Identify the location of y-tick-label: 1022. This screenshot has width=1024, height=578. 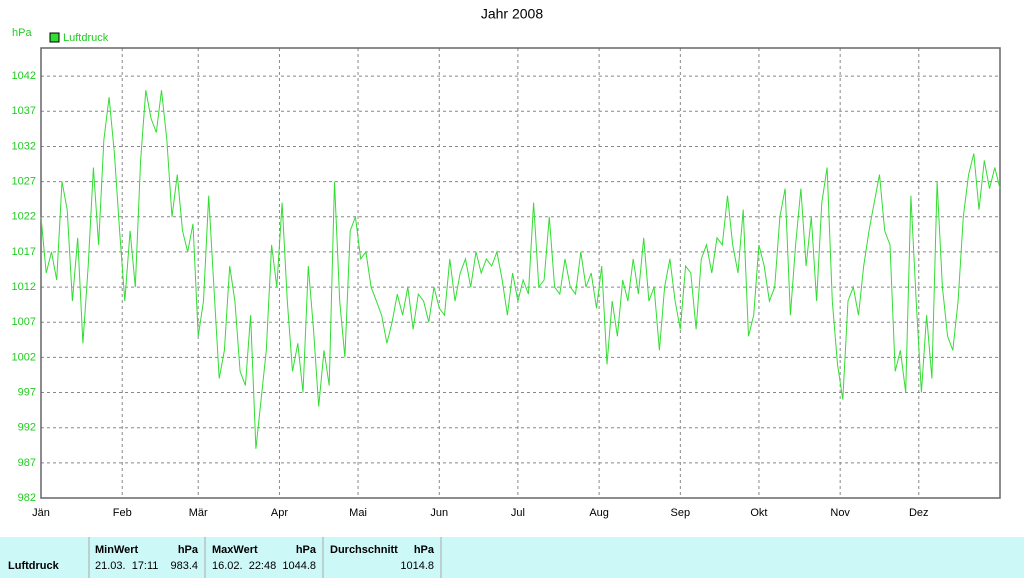
(24, 217).